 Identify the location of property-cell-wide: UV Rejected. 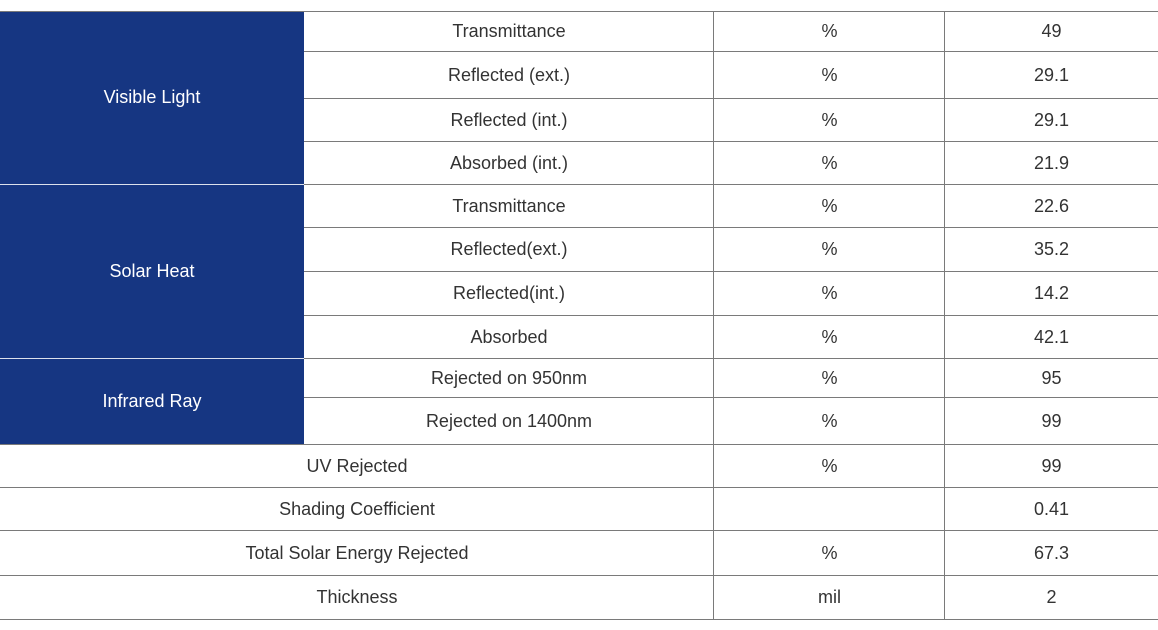
(357, 466).